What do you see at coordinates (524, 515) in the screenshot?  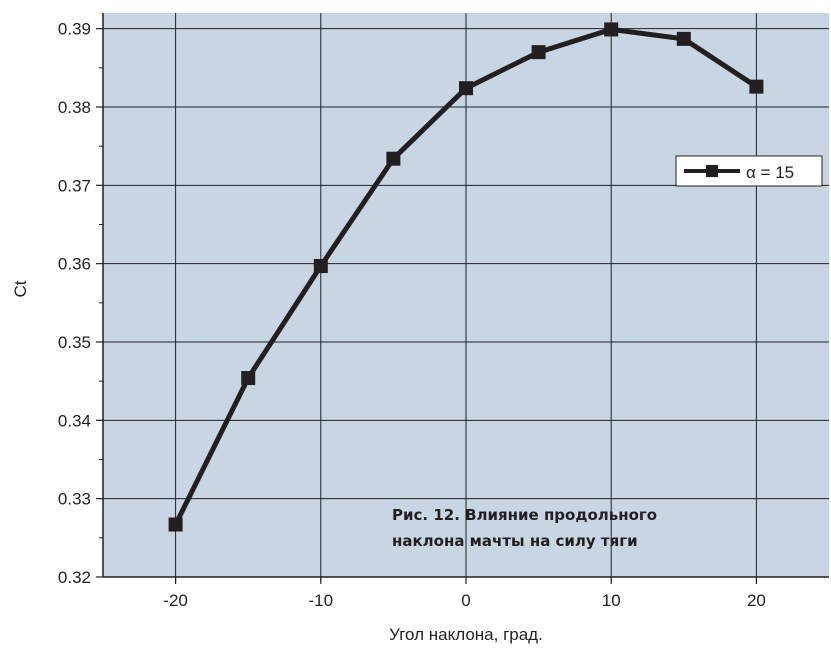 I see `figure-caption-line-1: Рис. 12. Влияние продольного` at bounding box center [524, 515].